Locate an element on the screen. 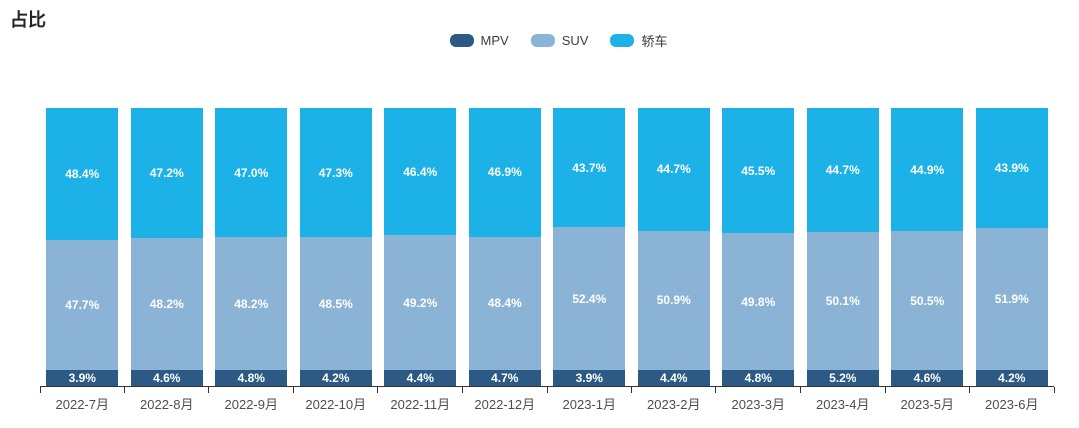 The width and height of the screenshot is (1079, 428). bar-slot: 43.7% 52.4% 3.9% is located at coordinates (589, 247).